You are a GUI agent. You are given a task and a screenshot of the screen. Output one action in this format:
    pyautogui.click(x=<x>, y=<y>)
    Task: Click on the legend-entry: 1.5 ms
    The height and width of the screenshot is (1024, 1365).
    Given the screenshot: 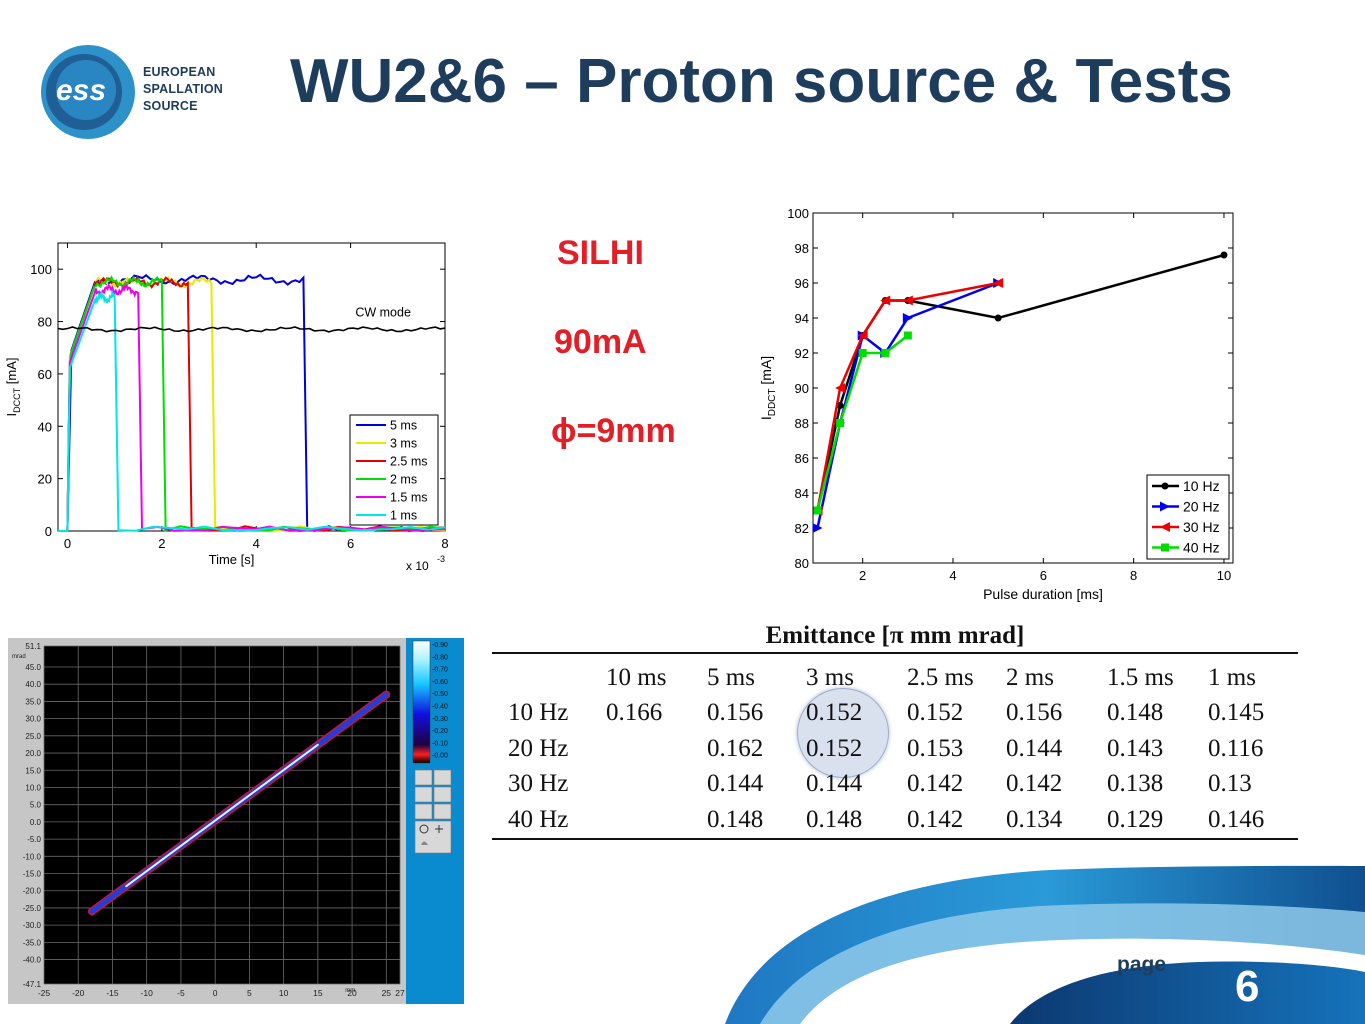 What is the action you would take?
    pyautogui.click(x=409, y=498)
    